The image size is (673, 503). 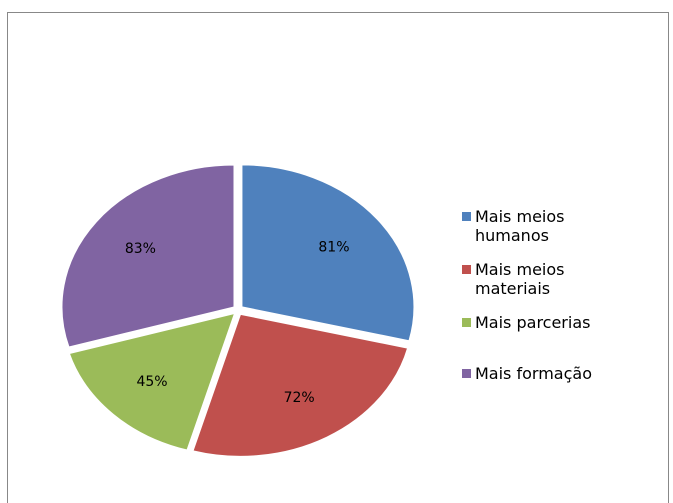 What do you see at coordinates (333, 247) in the screenshot?
I see `data-label: 81%` at bounding box center [333, 247].